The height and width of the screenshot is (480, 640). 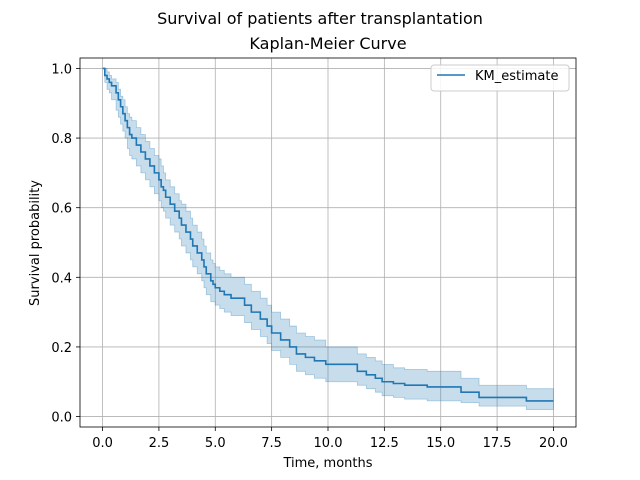 What do you see at coordinates (61, 139) in the screenshot?
I see `y-tick-label: 0.8` at bounding box center [61, 139].